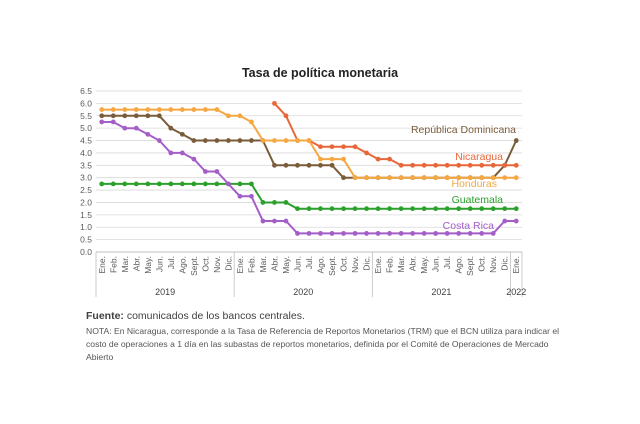 Image resolution: width=640 pixels, height=424 pixels. I want to click on series-label: Guatemala, so click(478, 200).